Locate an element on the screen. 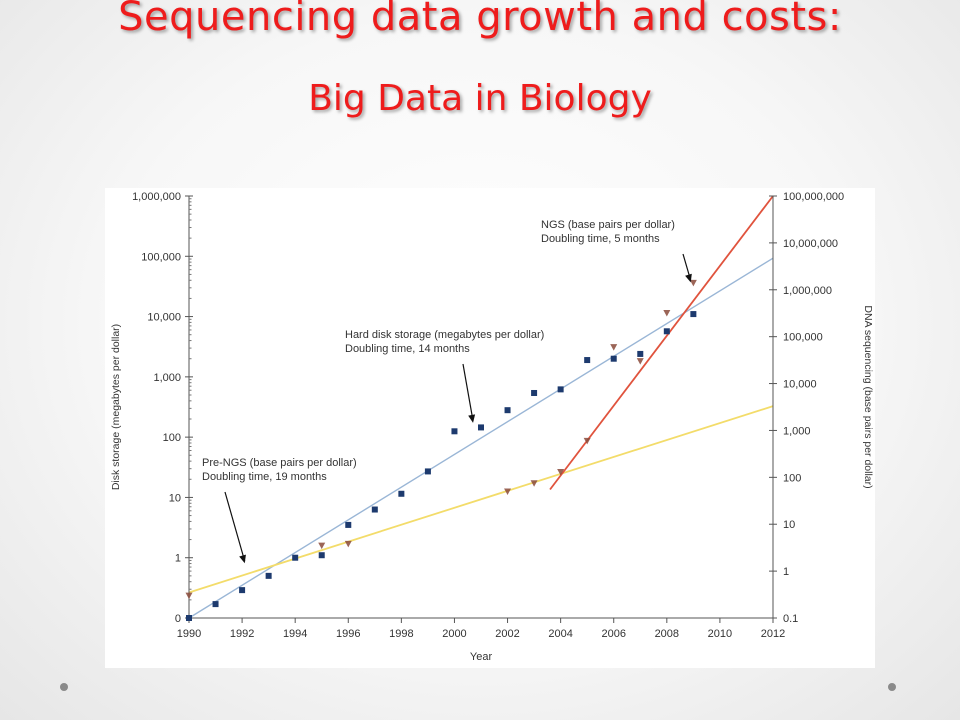 The image size is (960, 720). y-left-tick-label: 1 is located at coordinates (178, 559).